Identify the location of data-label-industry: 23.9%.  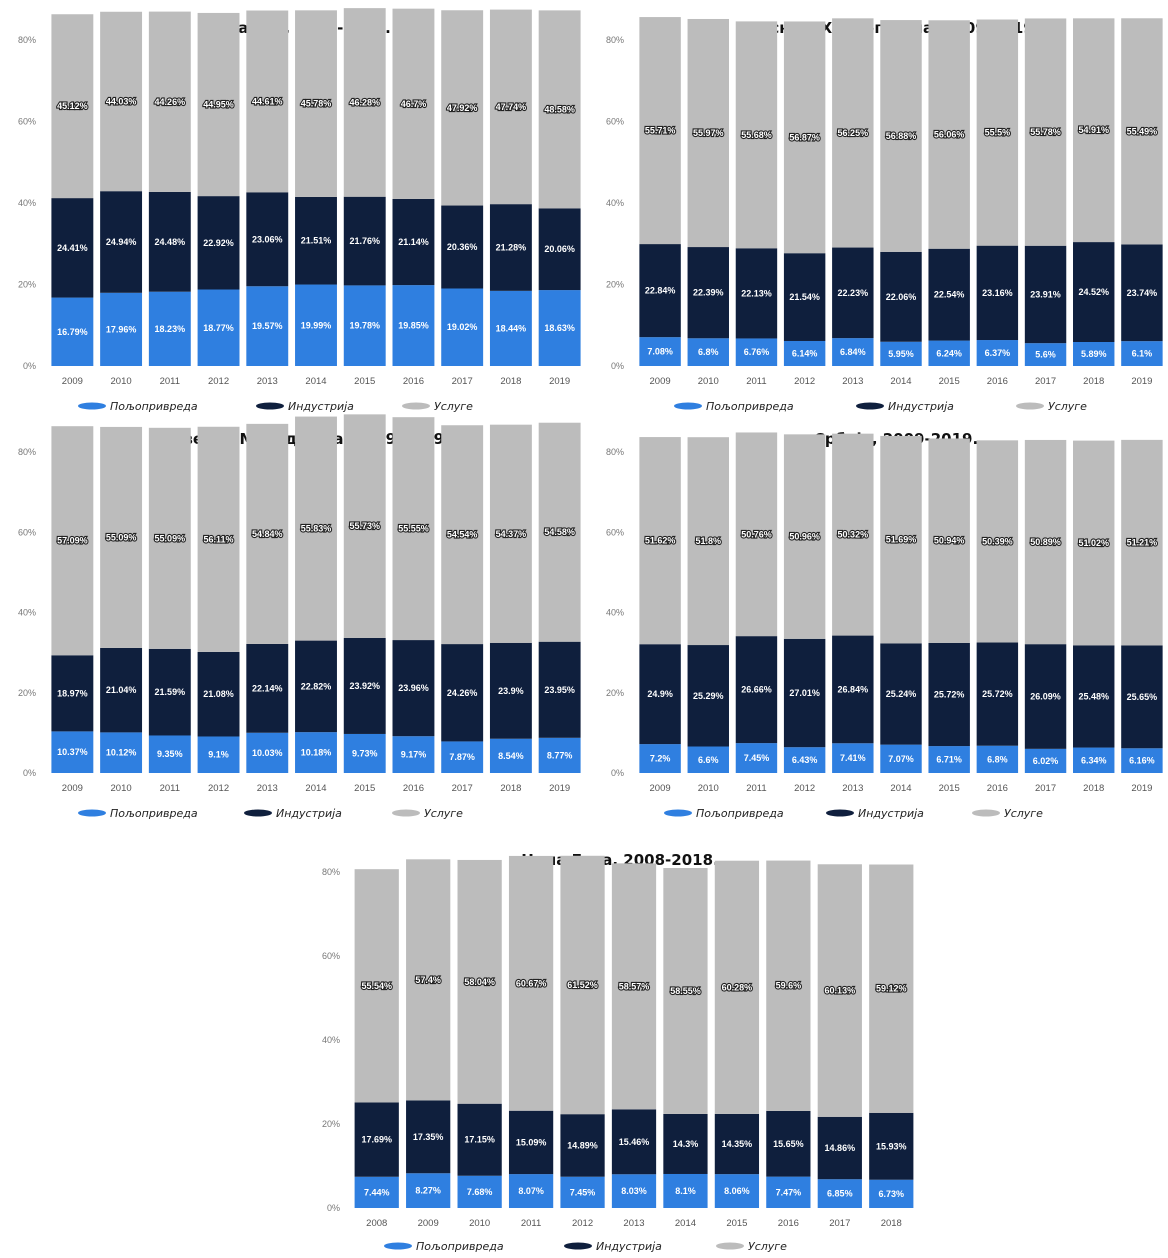
(511, 691).